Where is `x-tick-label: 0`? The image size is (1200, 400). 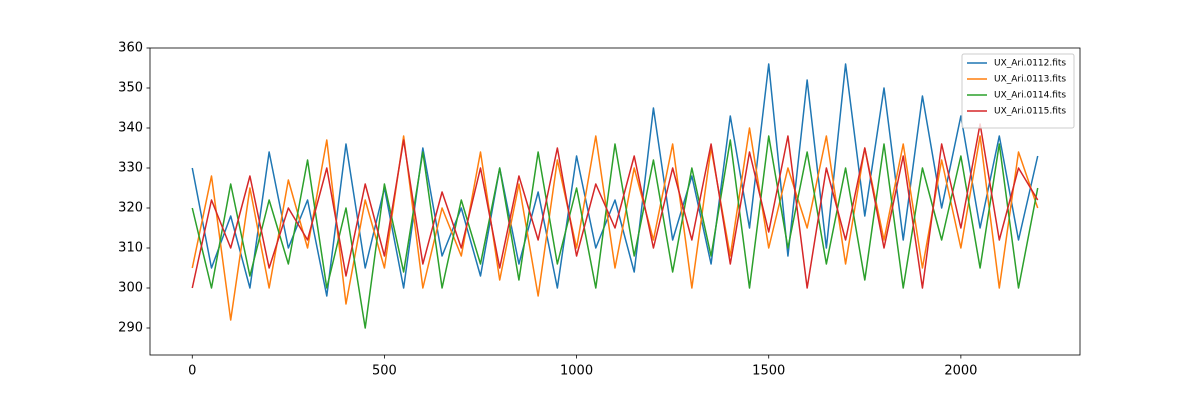 x-tick-label: 0 is located at coordinates (192, 371).